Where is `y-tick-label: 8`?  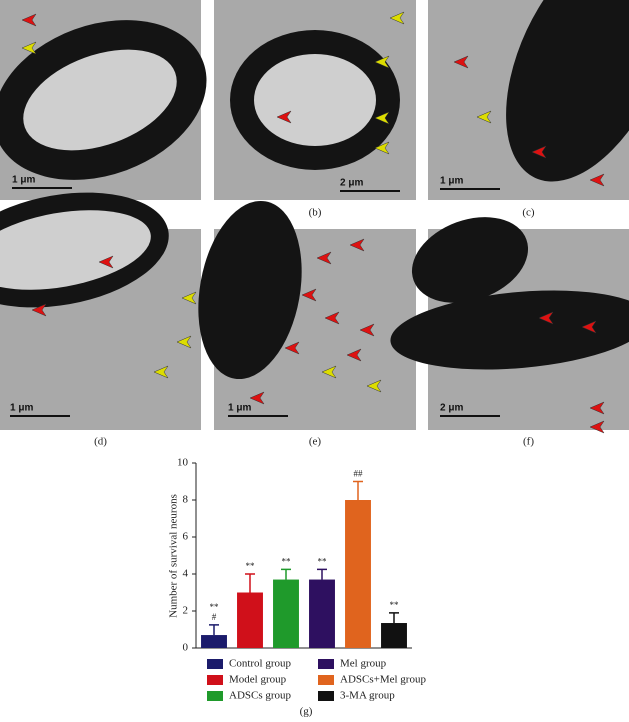
y-tick-label: 8 is located at coordinates (186, 500).